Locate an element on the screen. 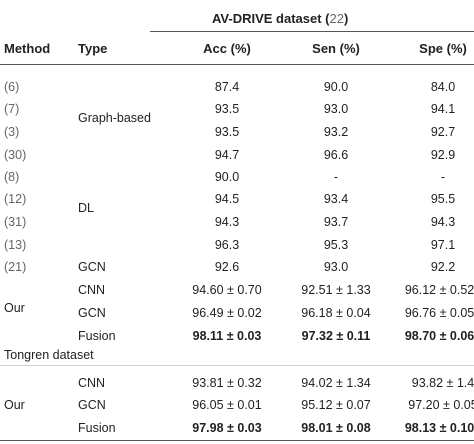 This screenshot has width=474, height=444. cell-spe: 84.0 is located at coordinates (443, 87).